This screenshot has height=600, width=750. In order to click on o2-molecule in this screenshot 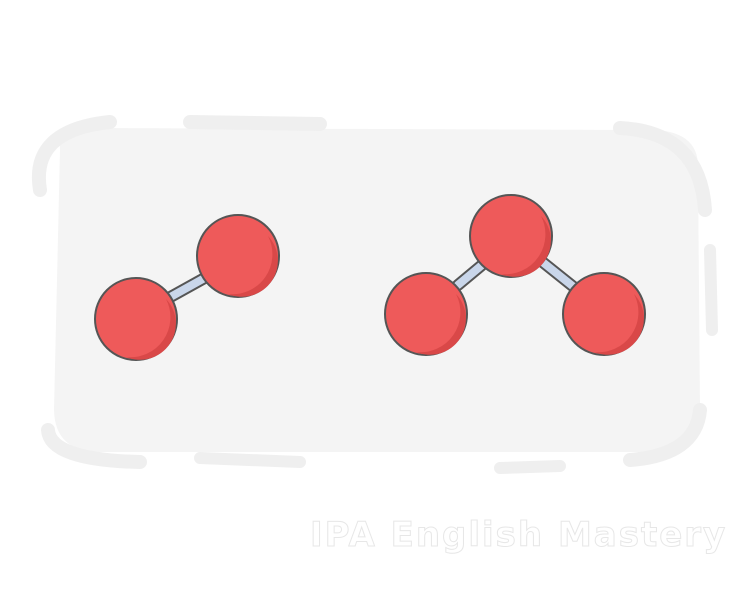, I will do `click(187, 287)`.